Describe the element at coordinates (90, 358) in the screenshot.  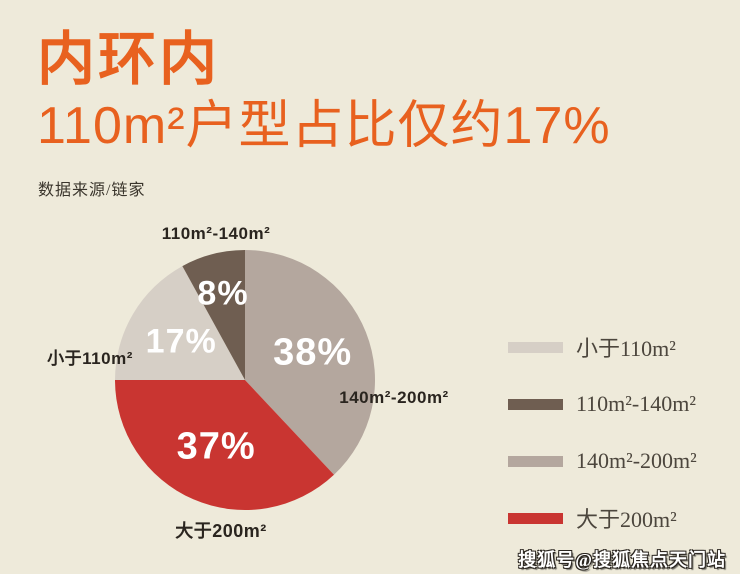
I see `slice-label-under-110: 小于110m²` at that location.